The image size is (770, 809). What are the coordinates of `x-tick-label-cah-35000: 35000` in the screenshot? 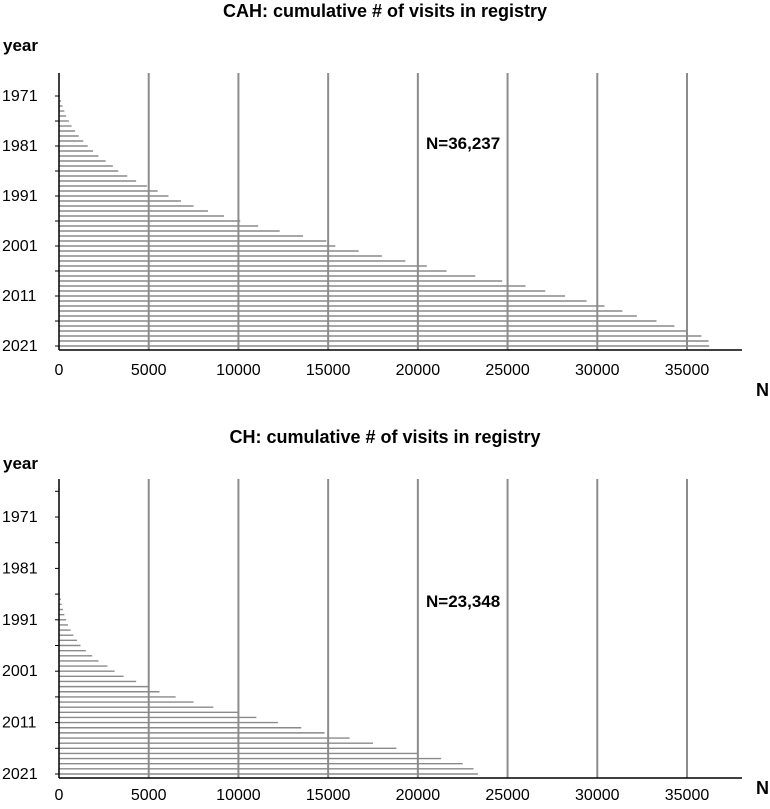 It's located at (687, 370).